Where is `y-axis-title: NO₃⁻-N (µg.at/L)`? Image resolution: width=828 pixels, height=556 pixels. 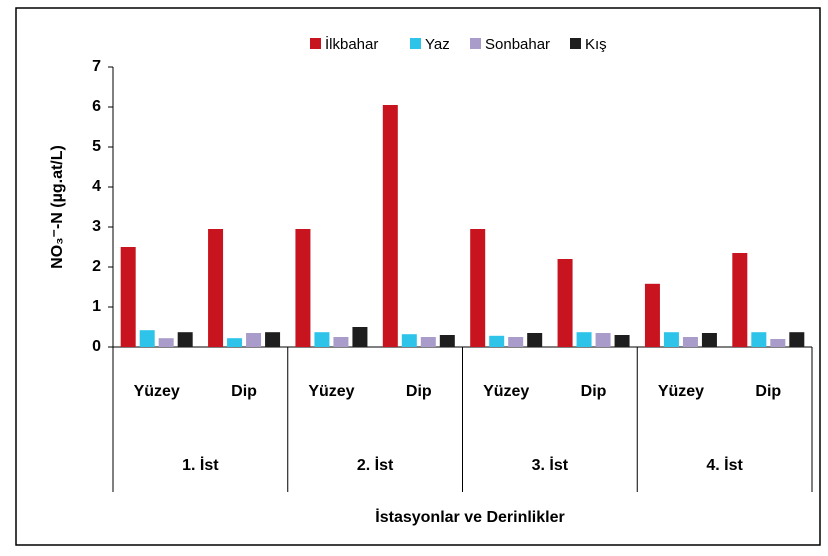
y-axis-title: NO₃⁻-N (µg.at/L) is located at coordinates (57, 207).